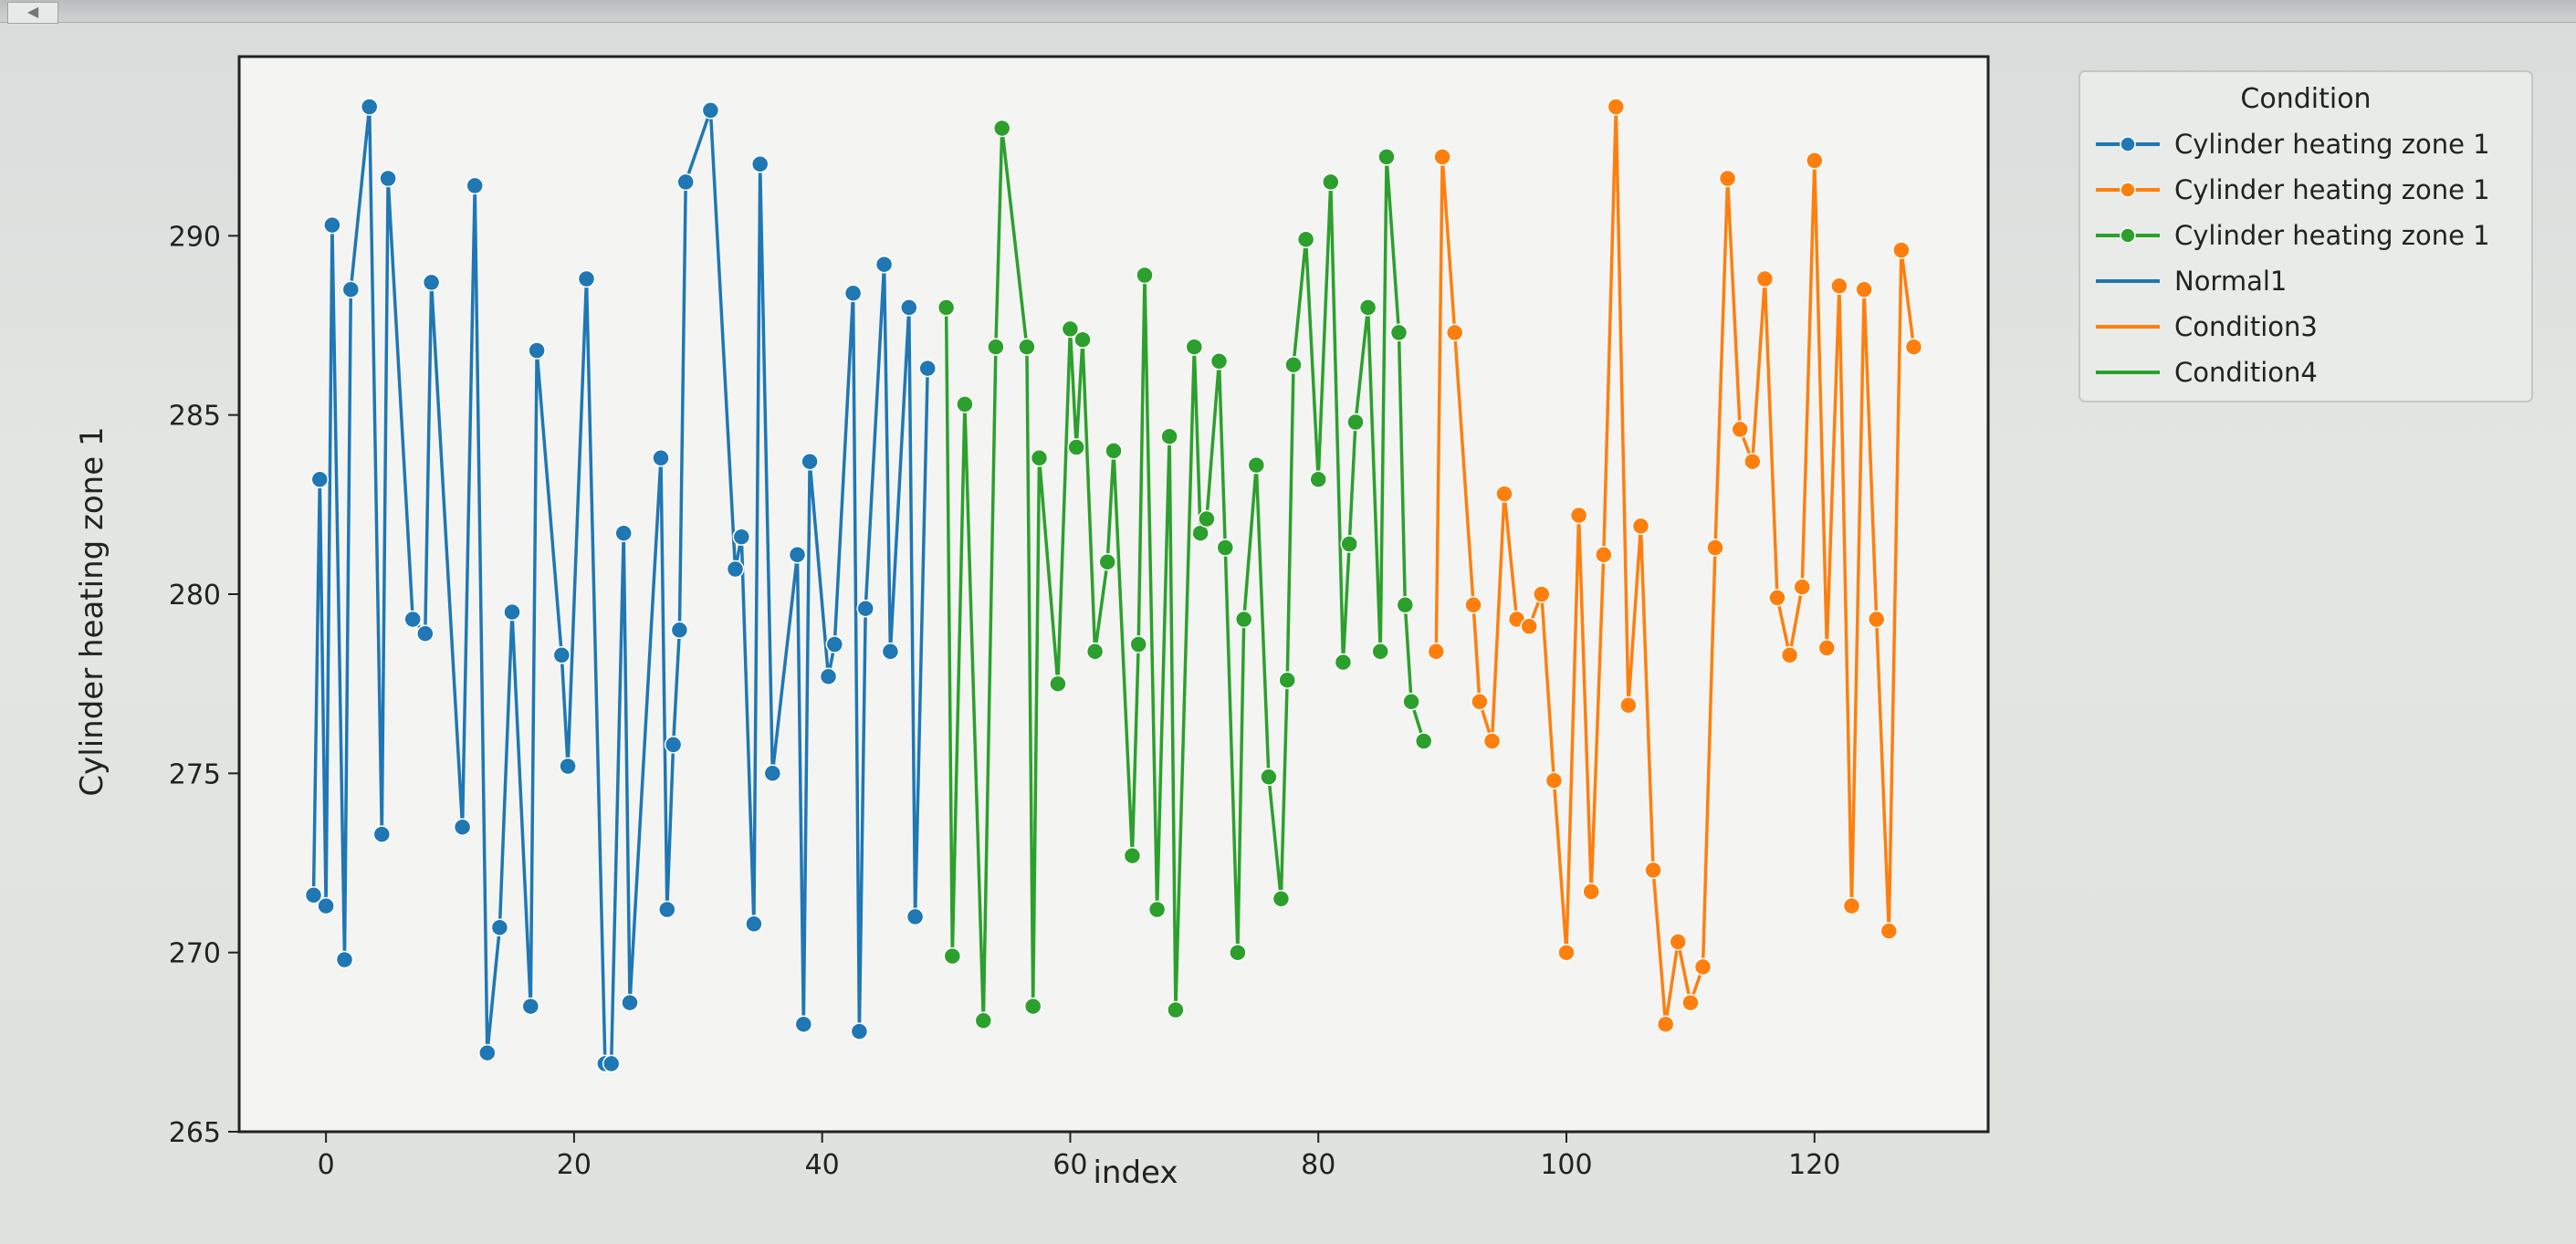  I want to click on y-tick-label: 285, so click(195, 417).